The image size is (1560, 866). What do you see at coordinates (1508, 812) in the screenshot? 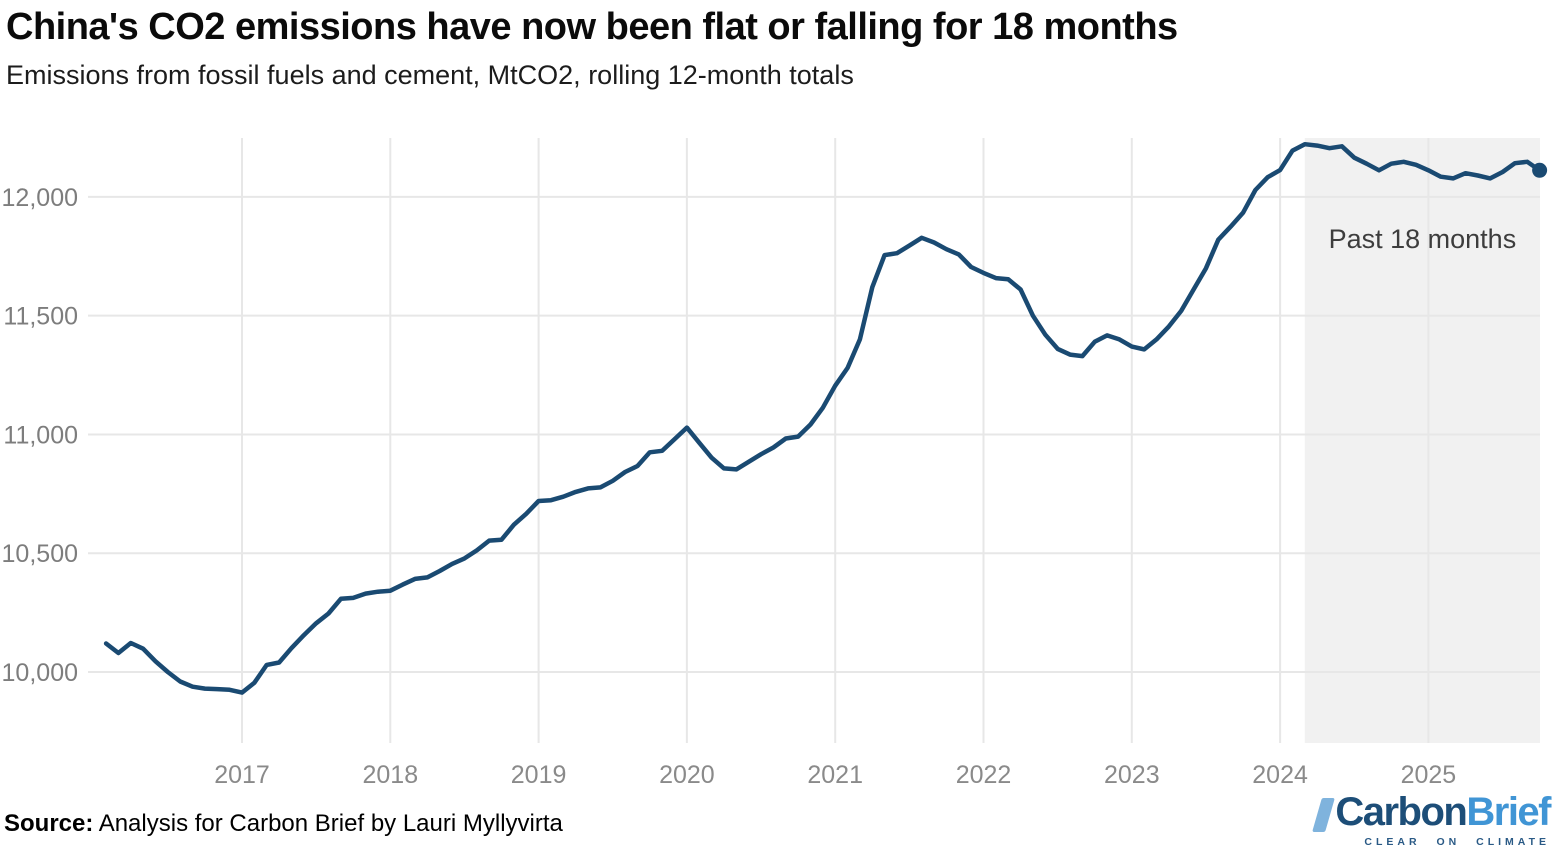
I see `carbonbrief-word-brief: Brief` at bounding box center [1508, 812].